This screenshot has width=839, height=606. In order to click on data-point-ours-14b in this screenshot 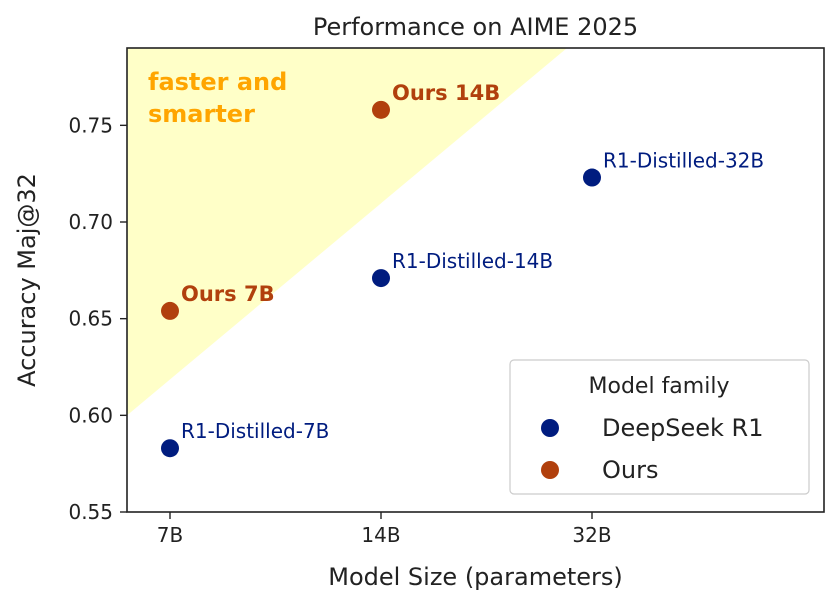, I will do `click(381, 109)`.